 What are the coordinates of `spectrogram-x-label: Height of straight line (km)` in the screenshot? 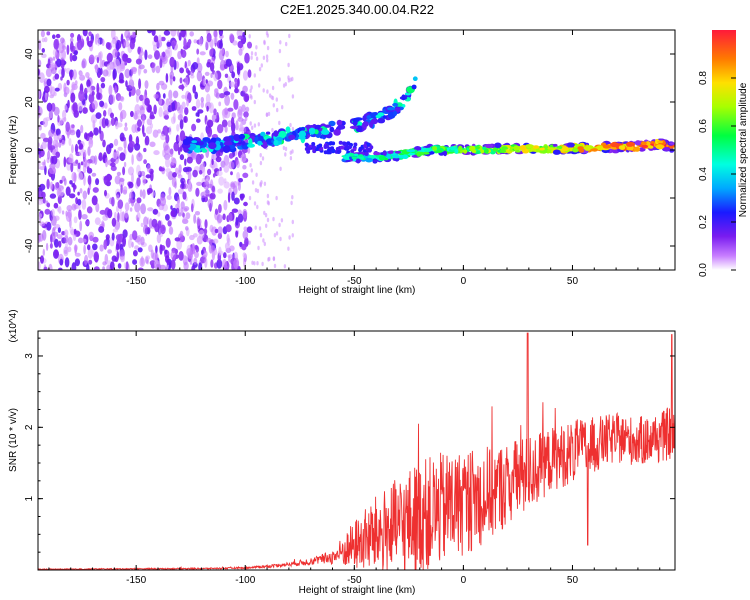 It's located at (357, 290).